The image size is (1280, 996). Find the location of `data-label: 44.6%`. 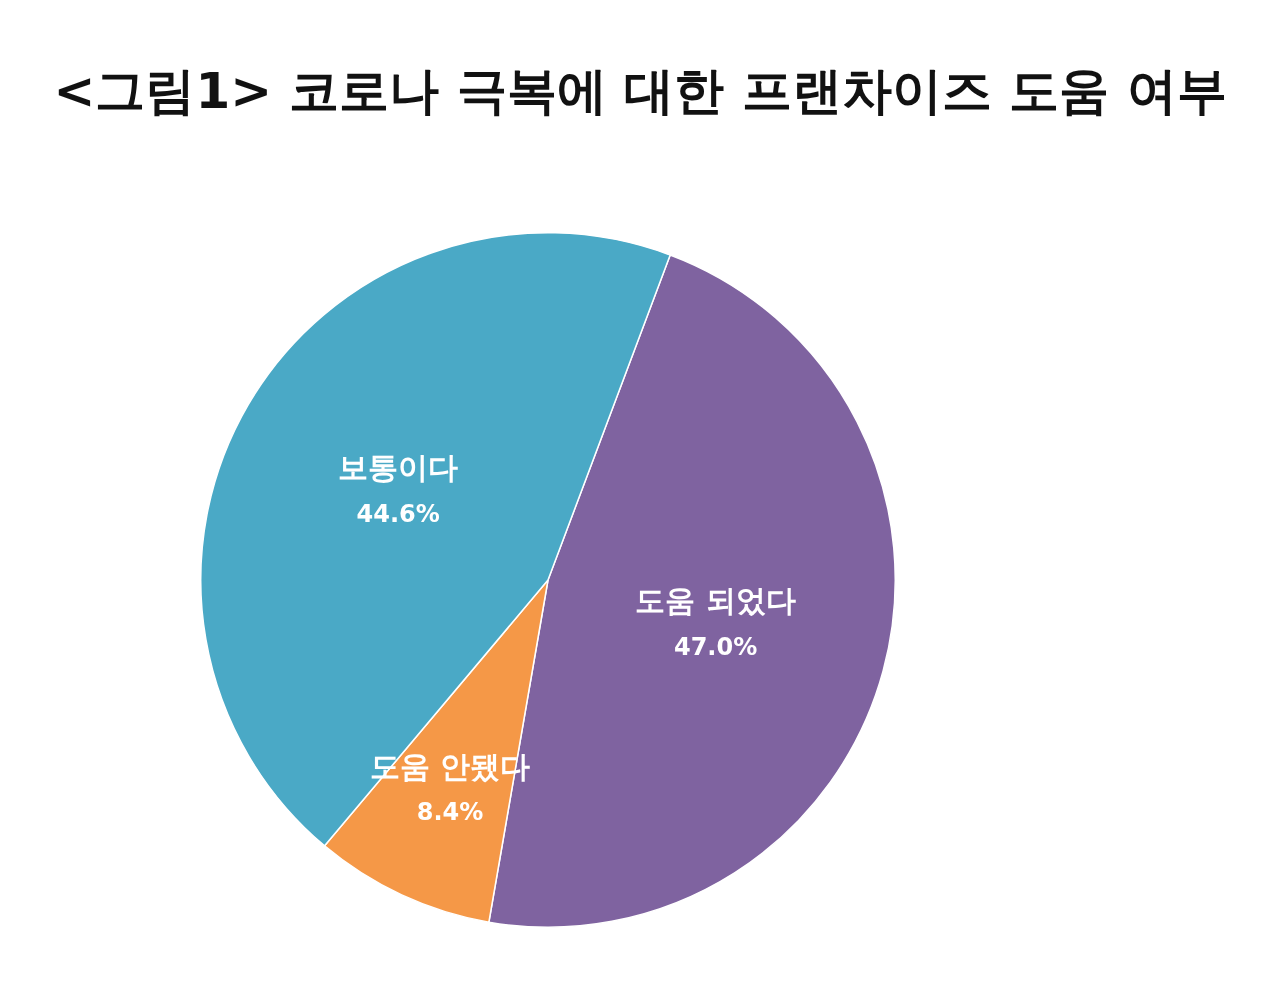

data-label: 44.6% is located at coordinates (398, 513).